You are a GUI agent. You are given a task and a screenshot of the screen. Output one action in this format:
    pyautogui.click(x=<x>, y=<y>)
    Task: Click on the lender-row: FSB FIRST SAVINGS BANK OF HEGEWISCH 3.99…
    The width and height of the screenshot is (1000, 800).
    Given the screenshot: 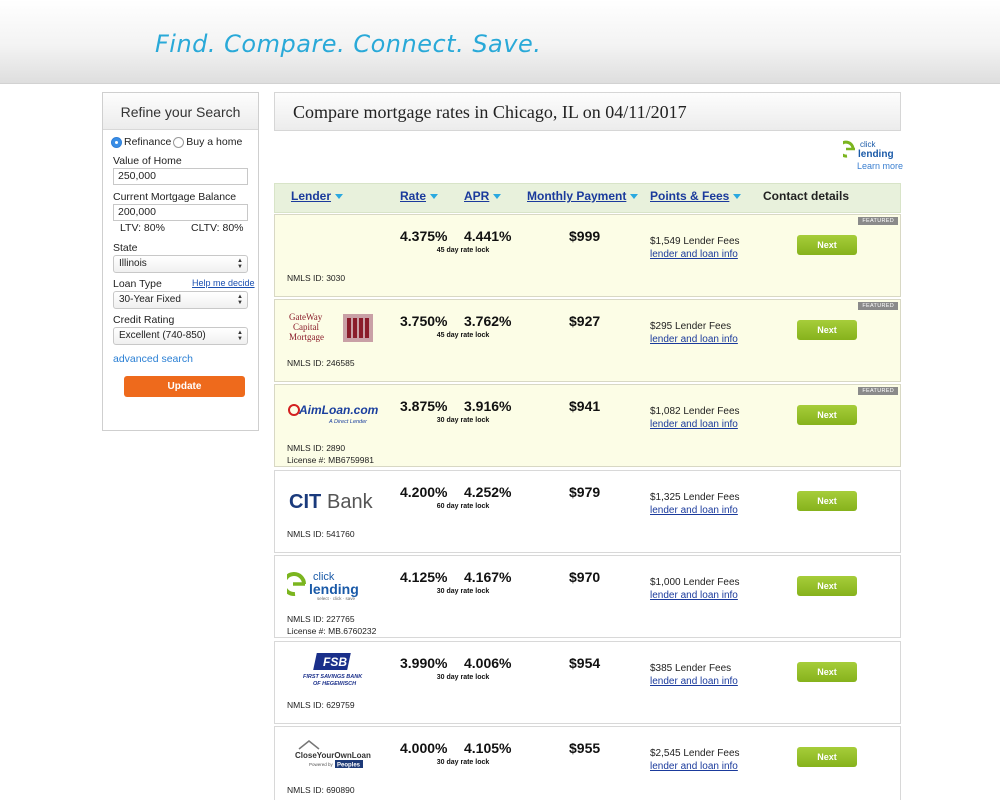 What is the action you would take?
    pyautogui.click(x=587, y=682)
    